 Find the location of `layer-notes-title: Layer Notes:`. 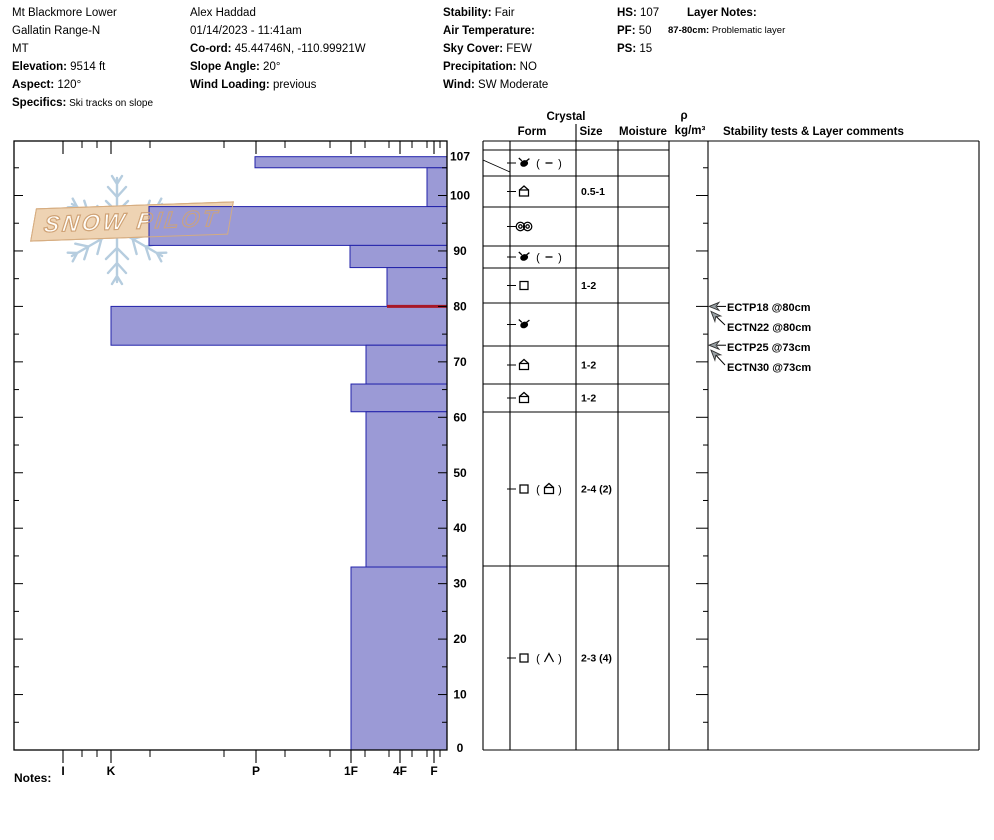

layer-notes-title: Layer Notes: is located at coordinates (722, 13).